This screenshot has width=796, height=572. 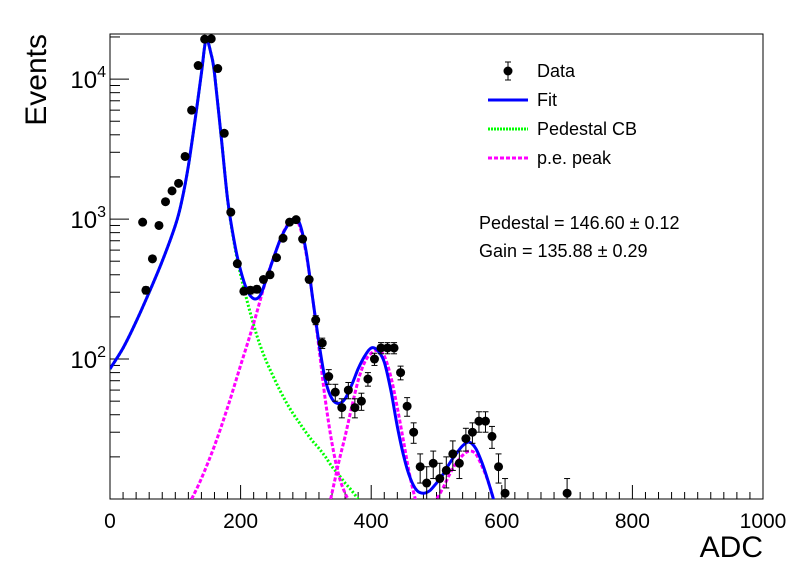 I want to click on y-tick-label: 10³, so click(x=88, y=219).